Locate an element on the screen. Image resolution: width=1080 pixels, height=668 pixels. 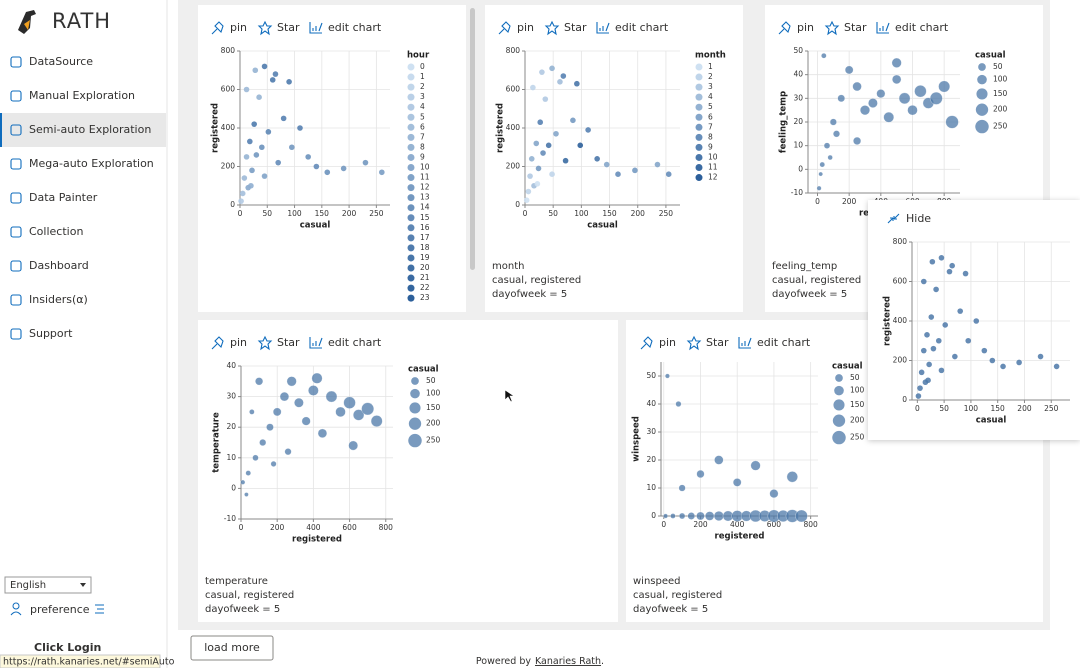
nav-item: Dashboard is located at coordinates (59, 265).